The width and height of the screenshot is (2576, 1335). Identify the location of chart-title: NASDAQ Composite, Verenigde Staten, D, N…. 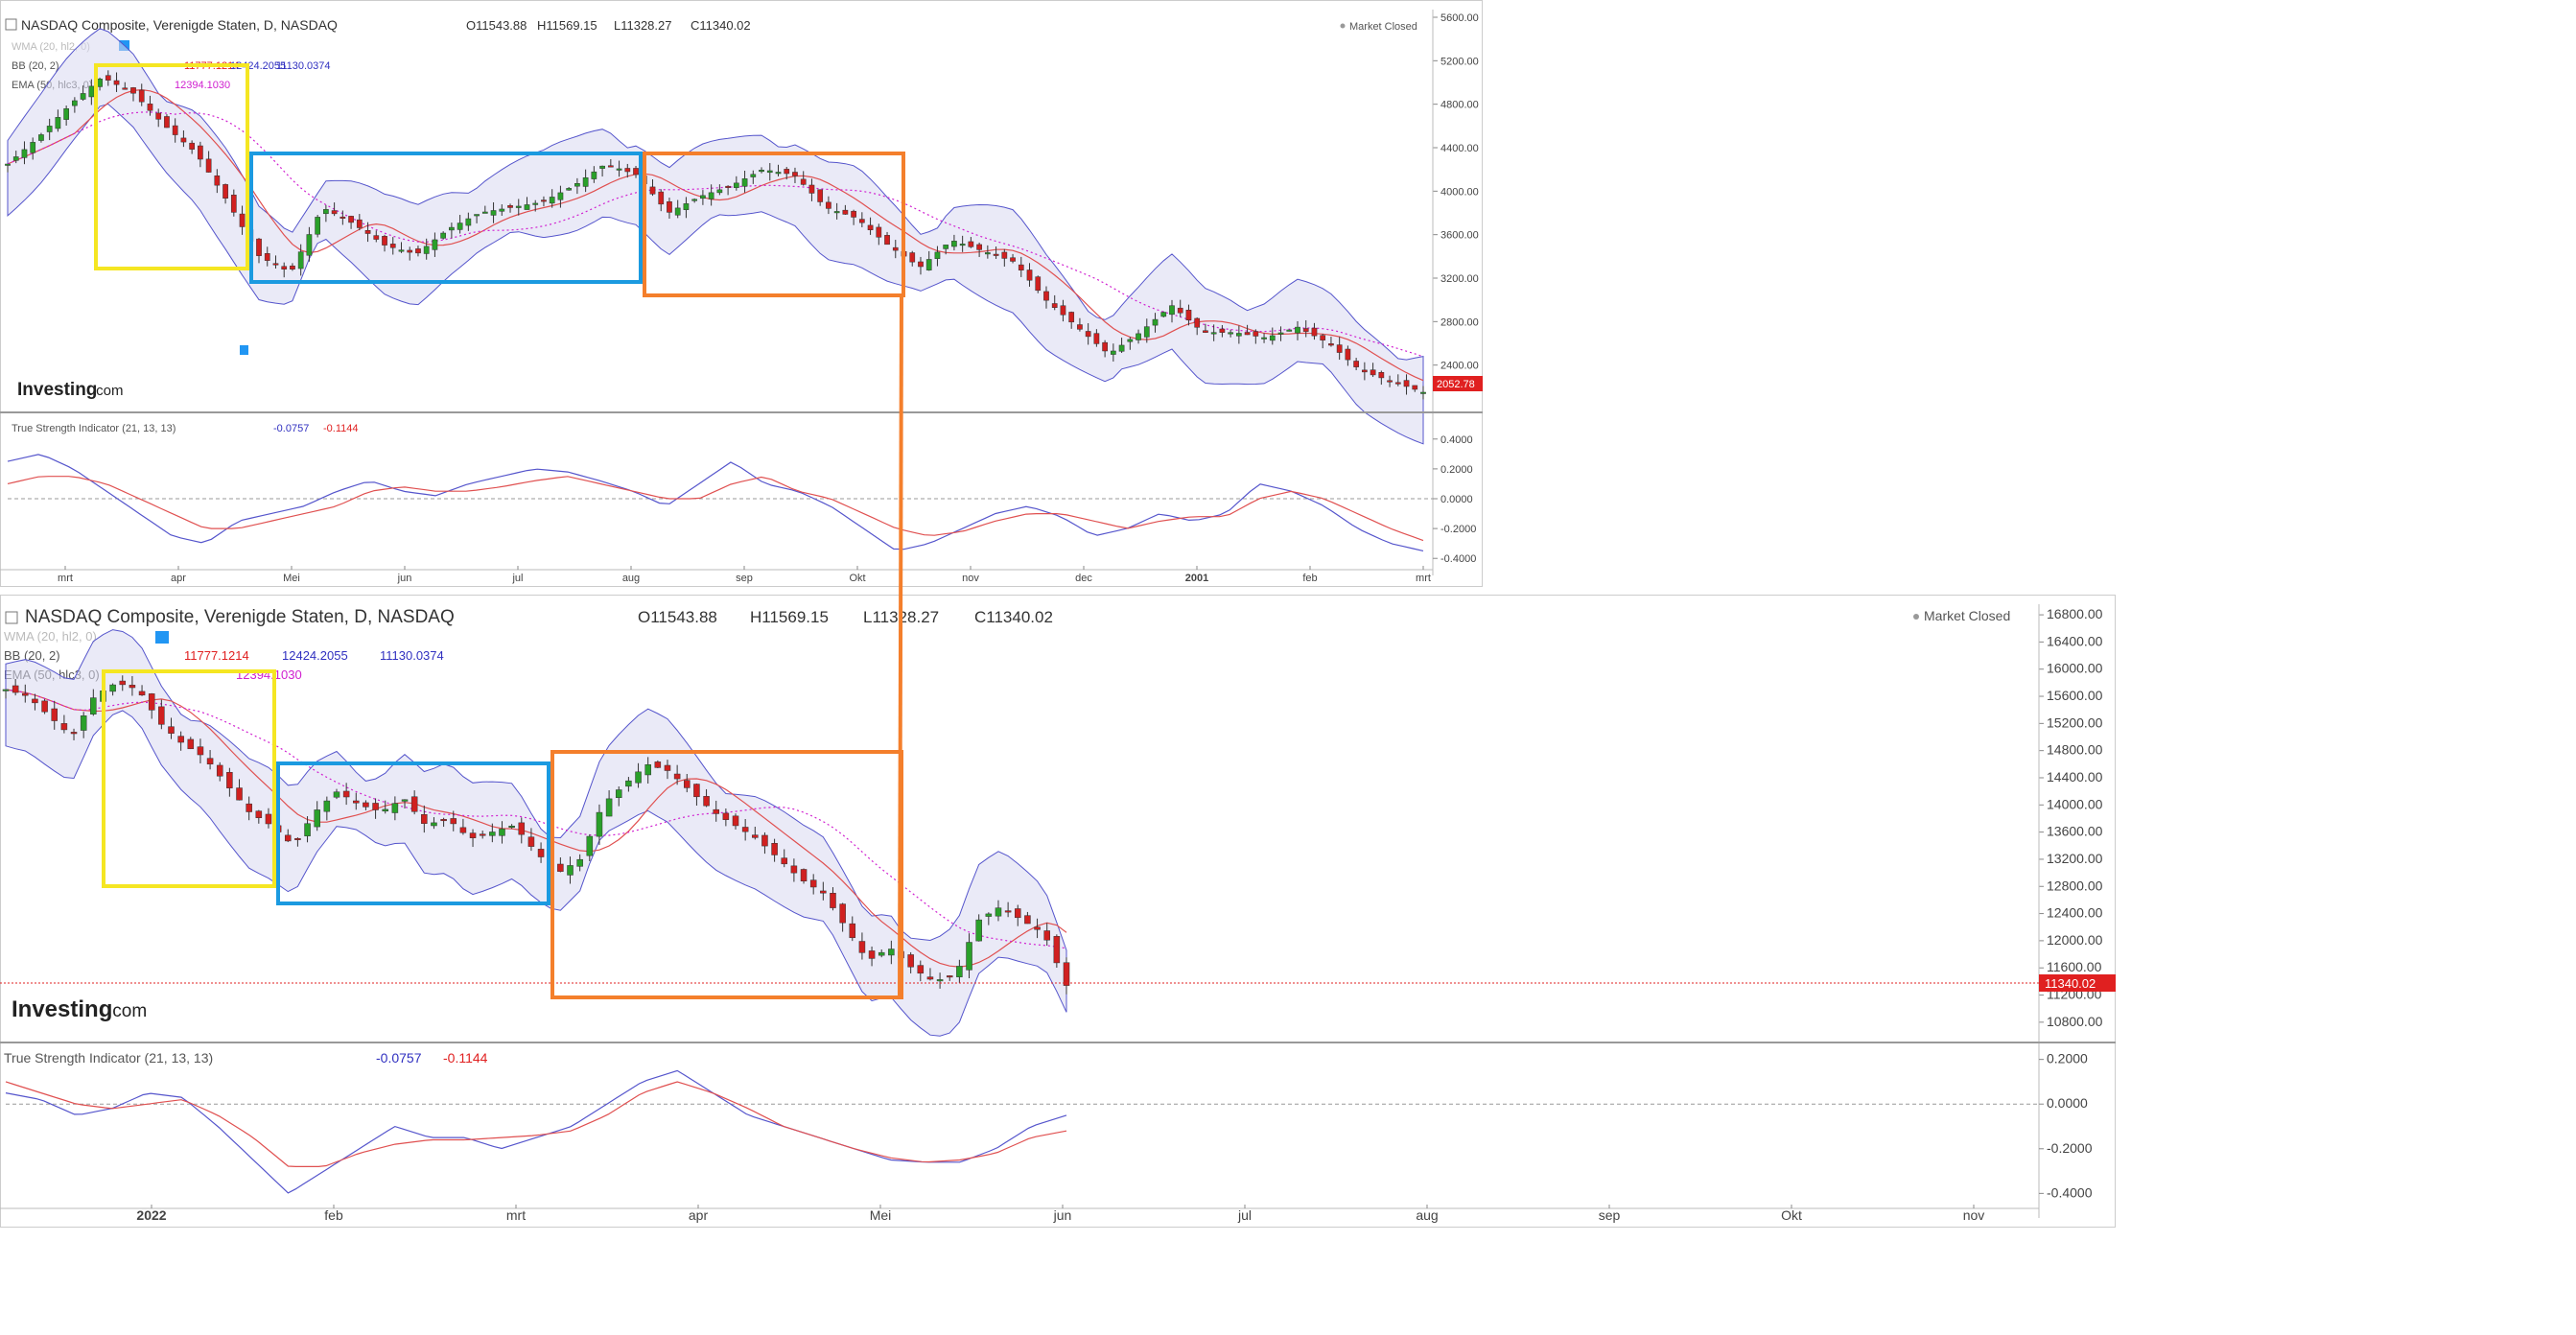
(179, 25).